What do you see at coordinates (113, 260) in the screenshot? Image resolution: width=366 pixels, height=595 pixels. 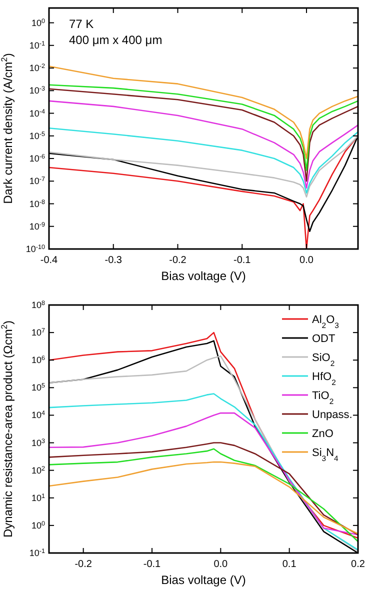 I see `x-tick-label: -0.3` at bounding box center [113, 260].